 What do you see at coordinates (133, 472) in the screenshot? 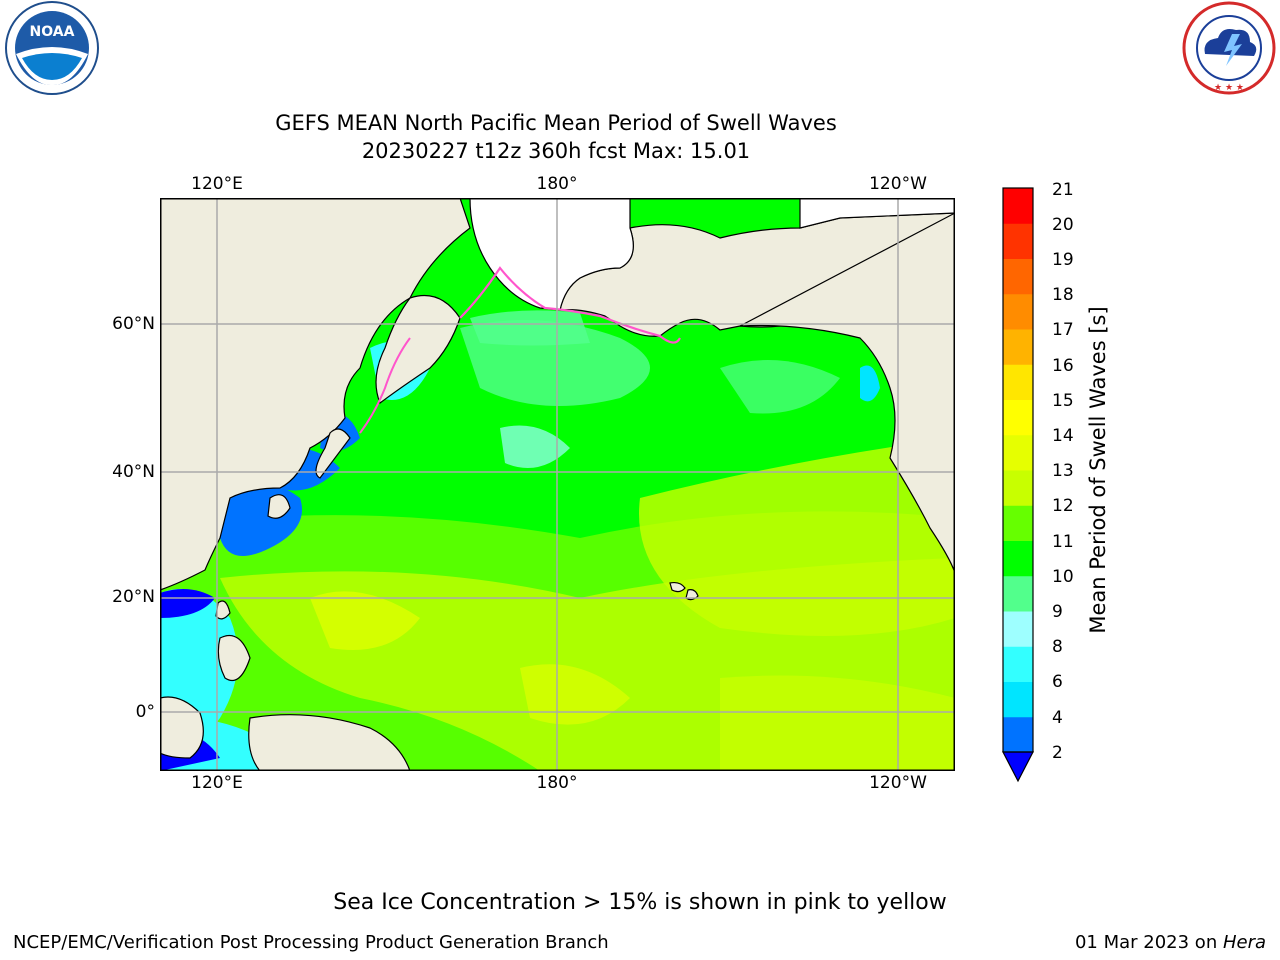
I see `lat-label-40n: 40°N` at bounding box center [133, 472].